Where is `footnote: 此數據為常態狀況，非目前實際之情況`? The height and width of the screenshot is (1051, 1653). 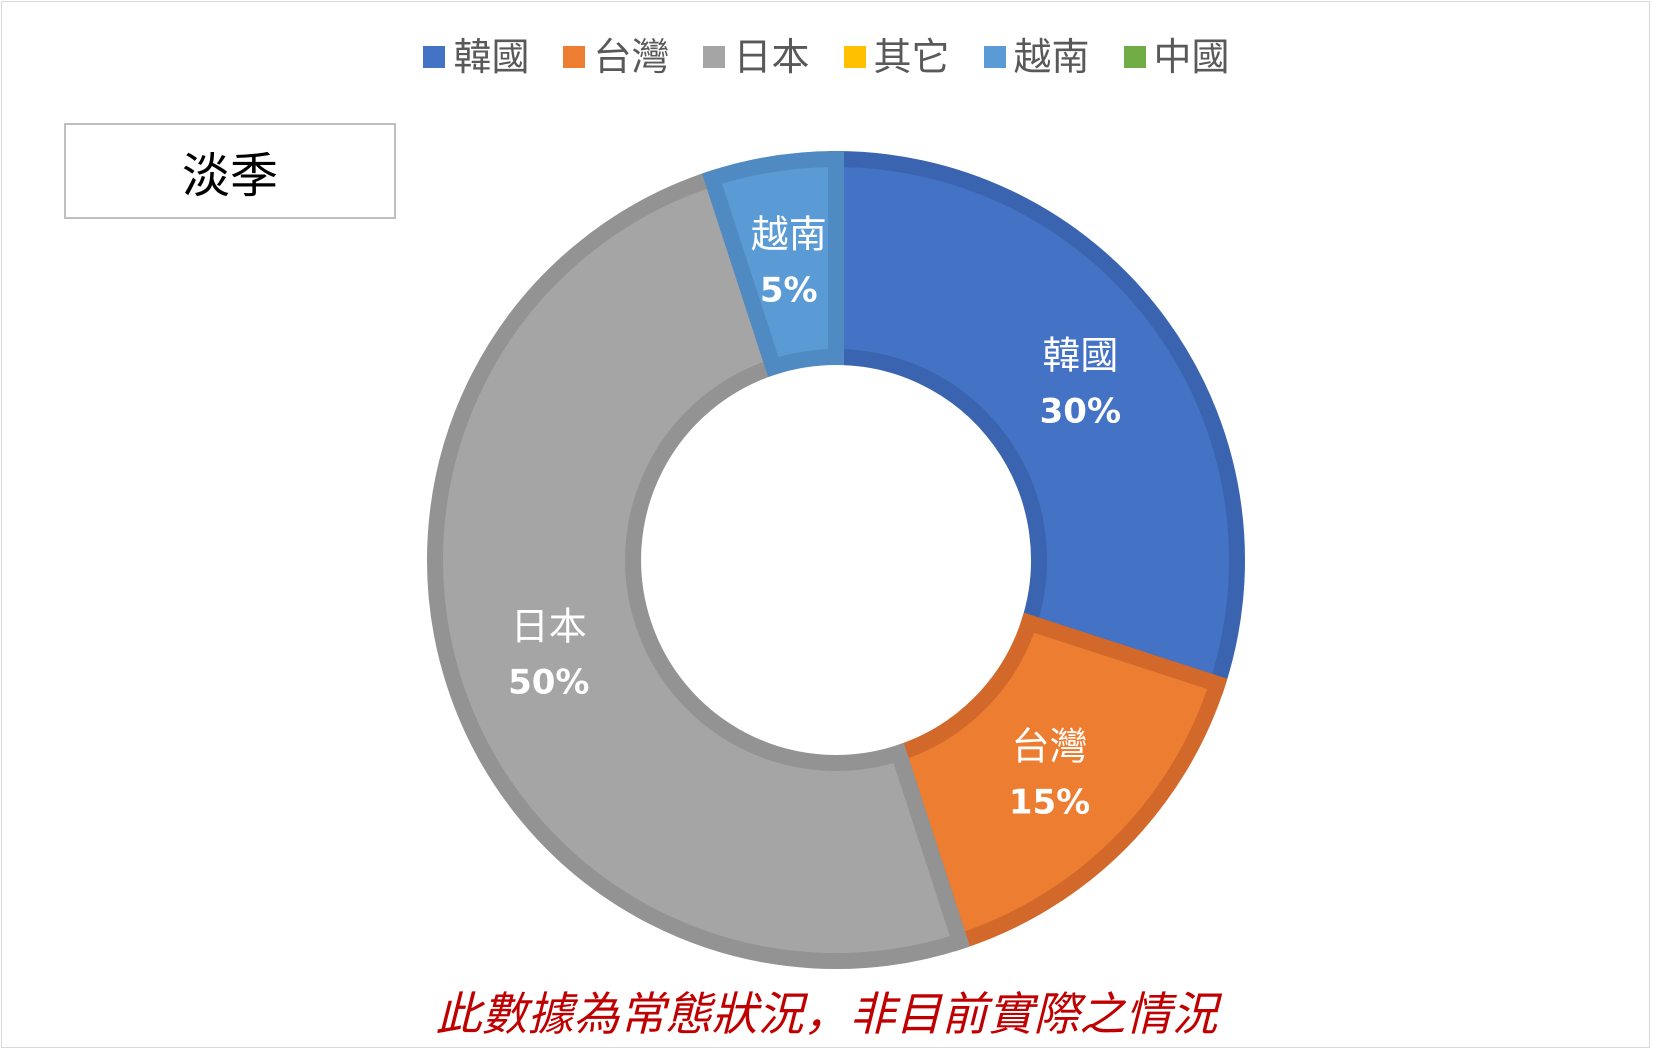
footnote: 此數據為常態狀況，非目前實際之情況 is located at coordinates (826, 1014).